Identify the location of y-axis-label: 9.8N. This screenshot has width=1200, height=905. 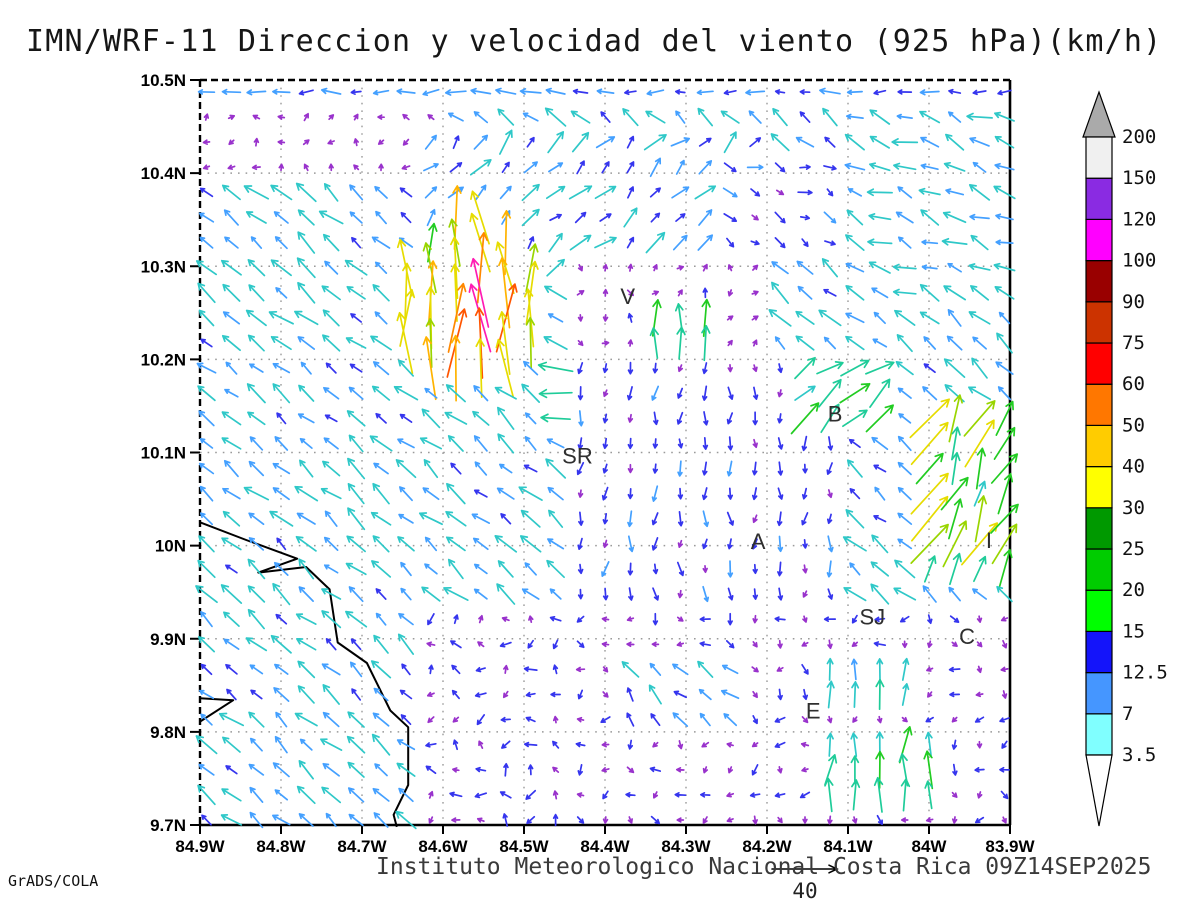
(168, 732).